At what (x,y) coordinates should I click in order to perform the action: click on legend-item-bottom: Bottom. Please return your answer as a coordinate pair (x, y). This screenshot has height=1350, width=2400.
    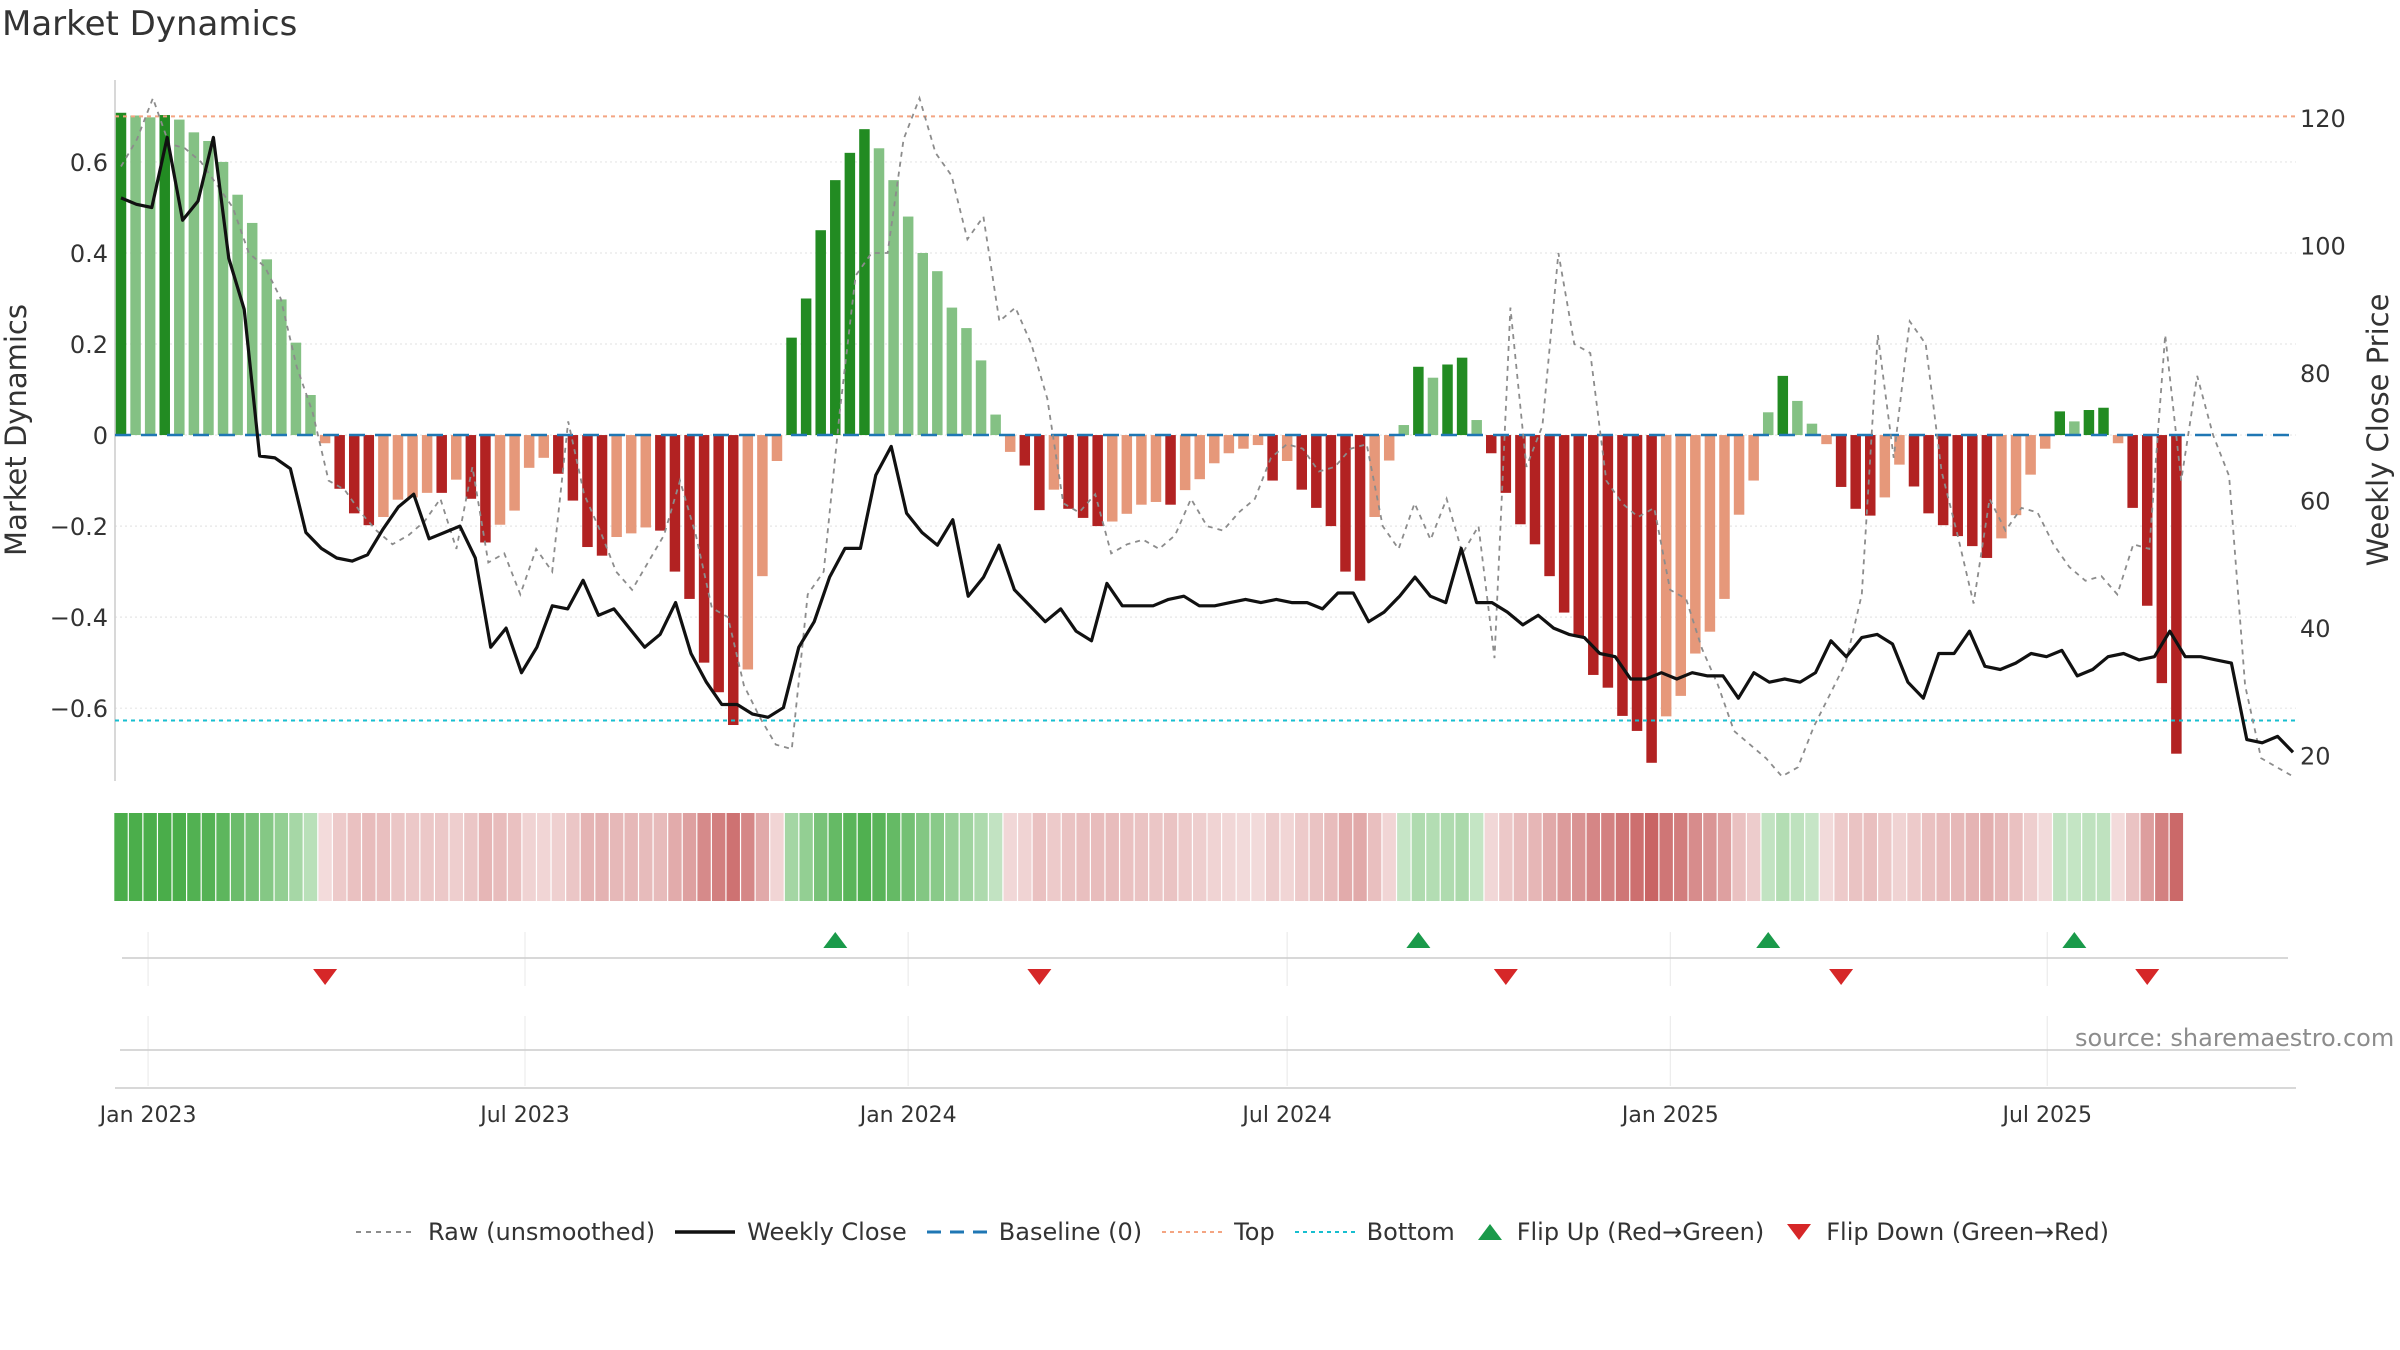
    Looking at the image, I should click on (1374, 1232).